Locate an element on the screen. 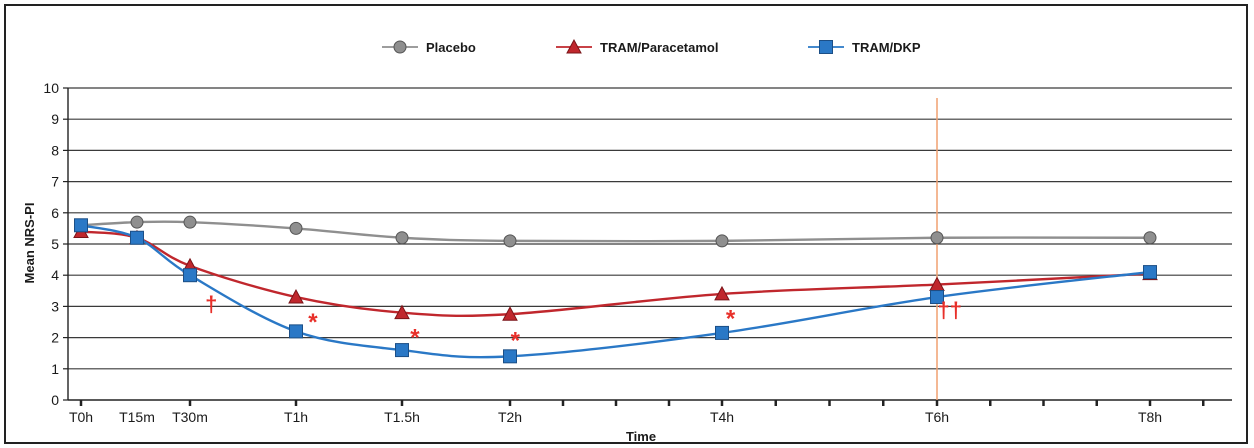 The height and width of the screenshot is (448, 1254). data-point-tram-dkp-t1h is located at coordinates (296, 331).